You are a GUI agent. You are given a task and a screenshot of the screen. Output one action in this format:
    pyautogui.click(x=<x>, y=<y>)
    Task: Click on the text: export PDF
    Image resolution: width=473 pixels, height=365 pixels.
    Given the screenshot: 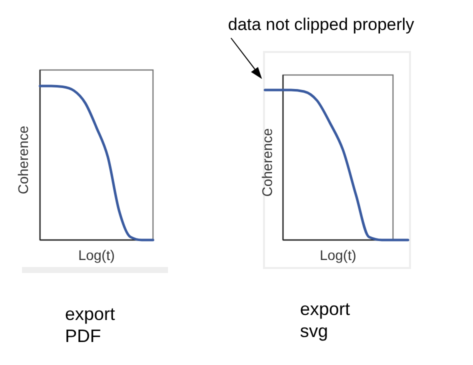 What is the action you would take?
    pyautogui.click(x=90, y=325)
    